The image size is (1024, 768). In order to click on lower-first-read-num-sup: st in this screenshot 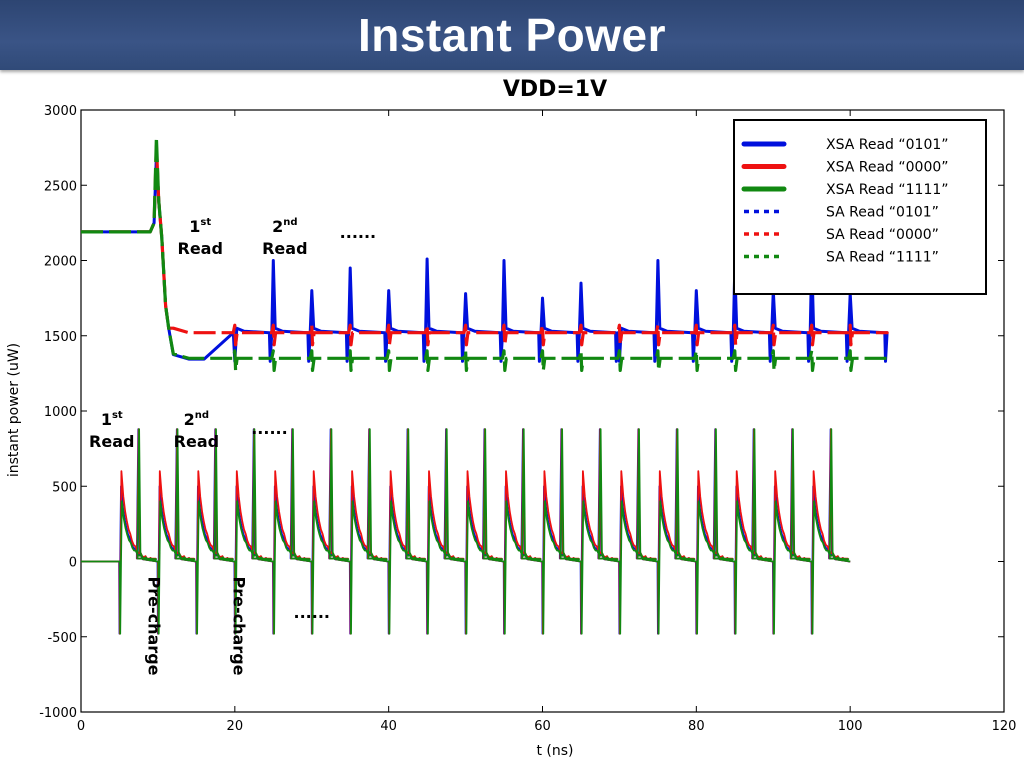, I will do `click(117, 415)`.